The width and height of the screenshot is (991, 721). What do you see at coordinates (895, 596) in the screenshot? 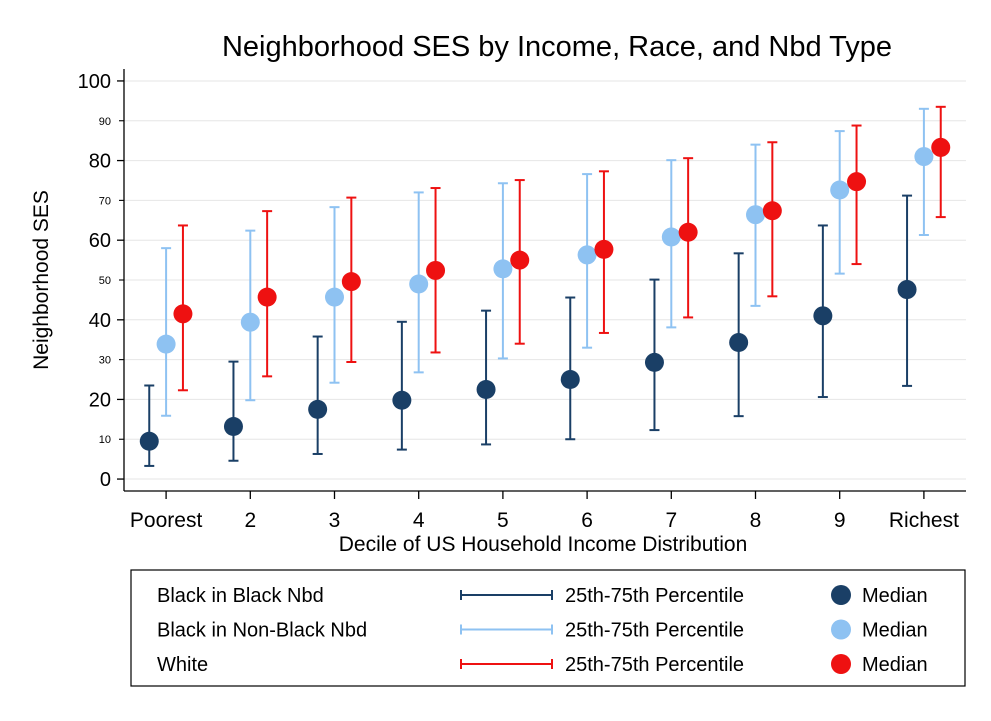
I see `legend-median-label-black-in-black-nbd: Median` at bounding box center [895, 596].